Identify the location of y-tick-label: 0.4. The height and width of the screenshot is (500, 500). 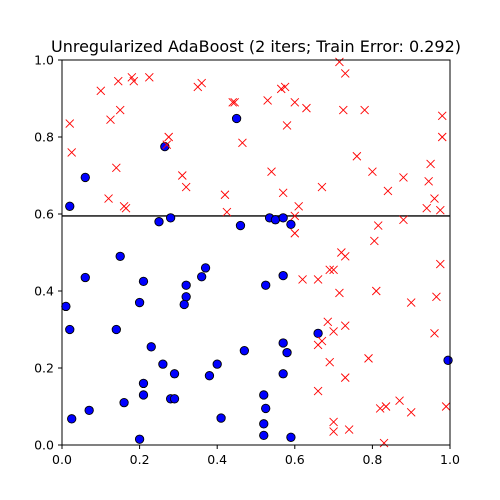
(44, 291).